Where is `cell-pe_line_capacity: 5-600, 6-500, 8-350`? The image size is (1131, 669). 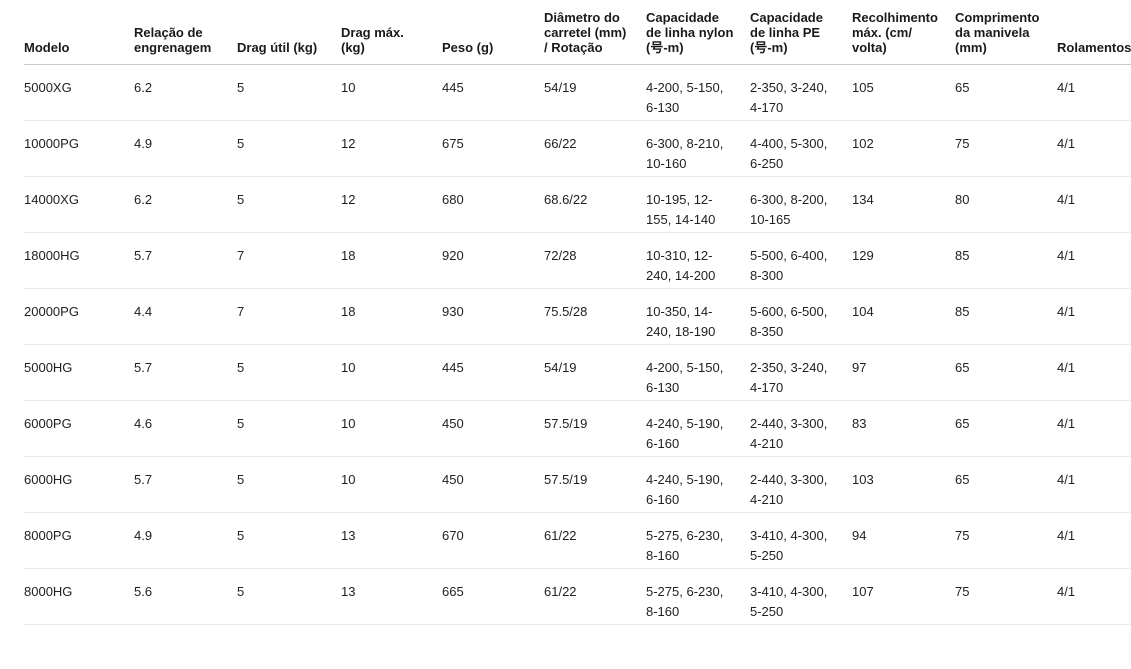 cell-pe_line_capacity: 5-600, 6-500, 8-350 is located at coordinates (801, 316).